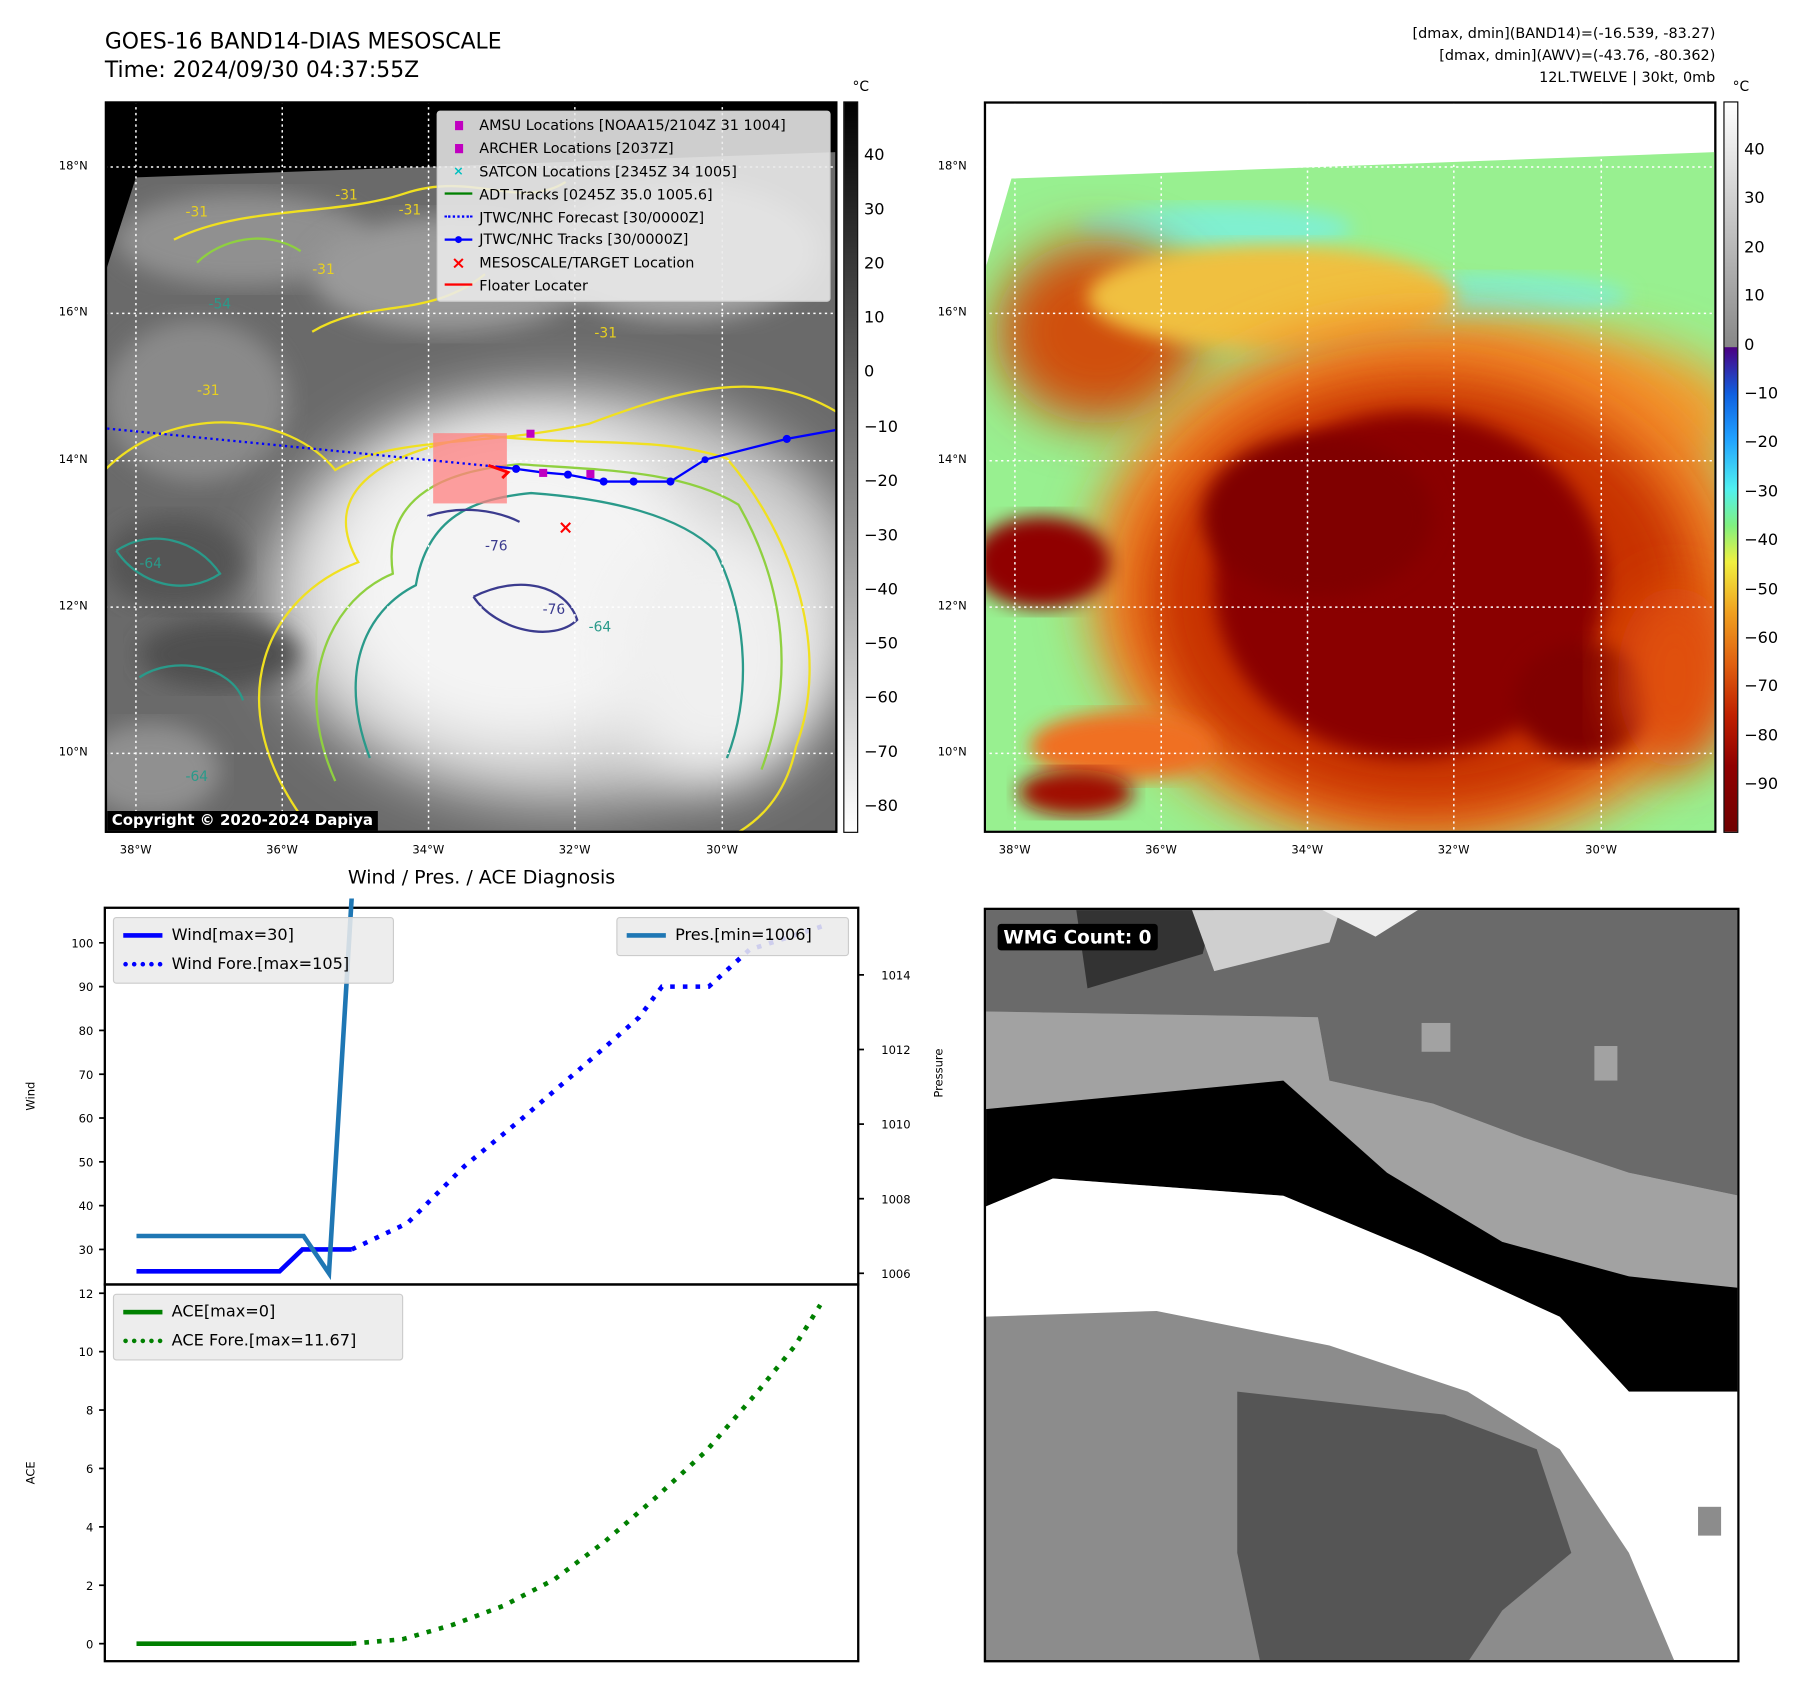 This screenshot has width=1797, height=1690. Describe the element at coordinates (31, 1096) in the screenshot. I see `y-axis-label: Wind` at that location.